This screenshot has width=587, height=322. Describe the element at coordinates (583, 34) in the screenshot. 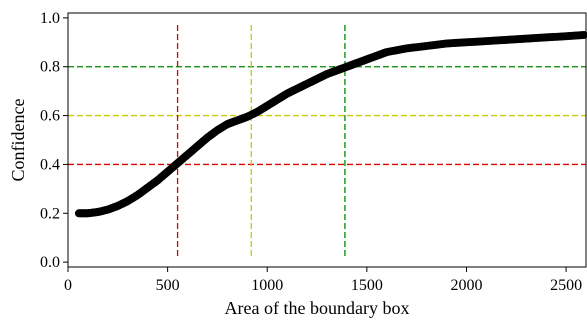

I see `data-point` at that location.